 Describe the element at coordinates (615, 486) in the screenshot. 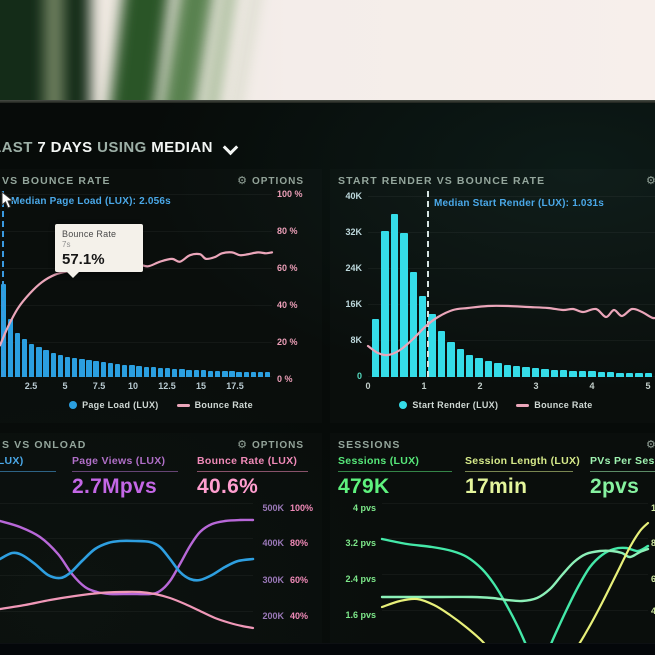

I see `metric-value: 2pvs` at that location.